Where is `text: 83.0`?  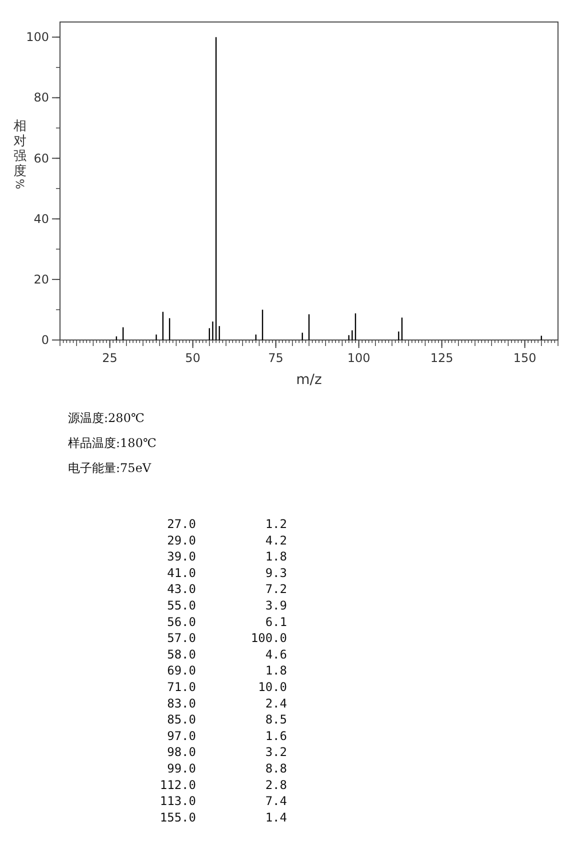
text: 83.0 is located at coordinates (181, 703).